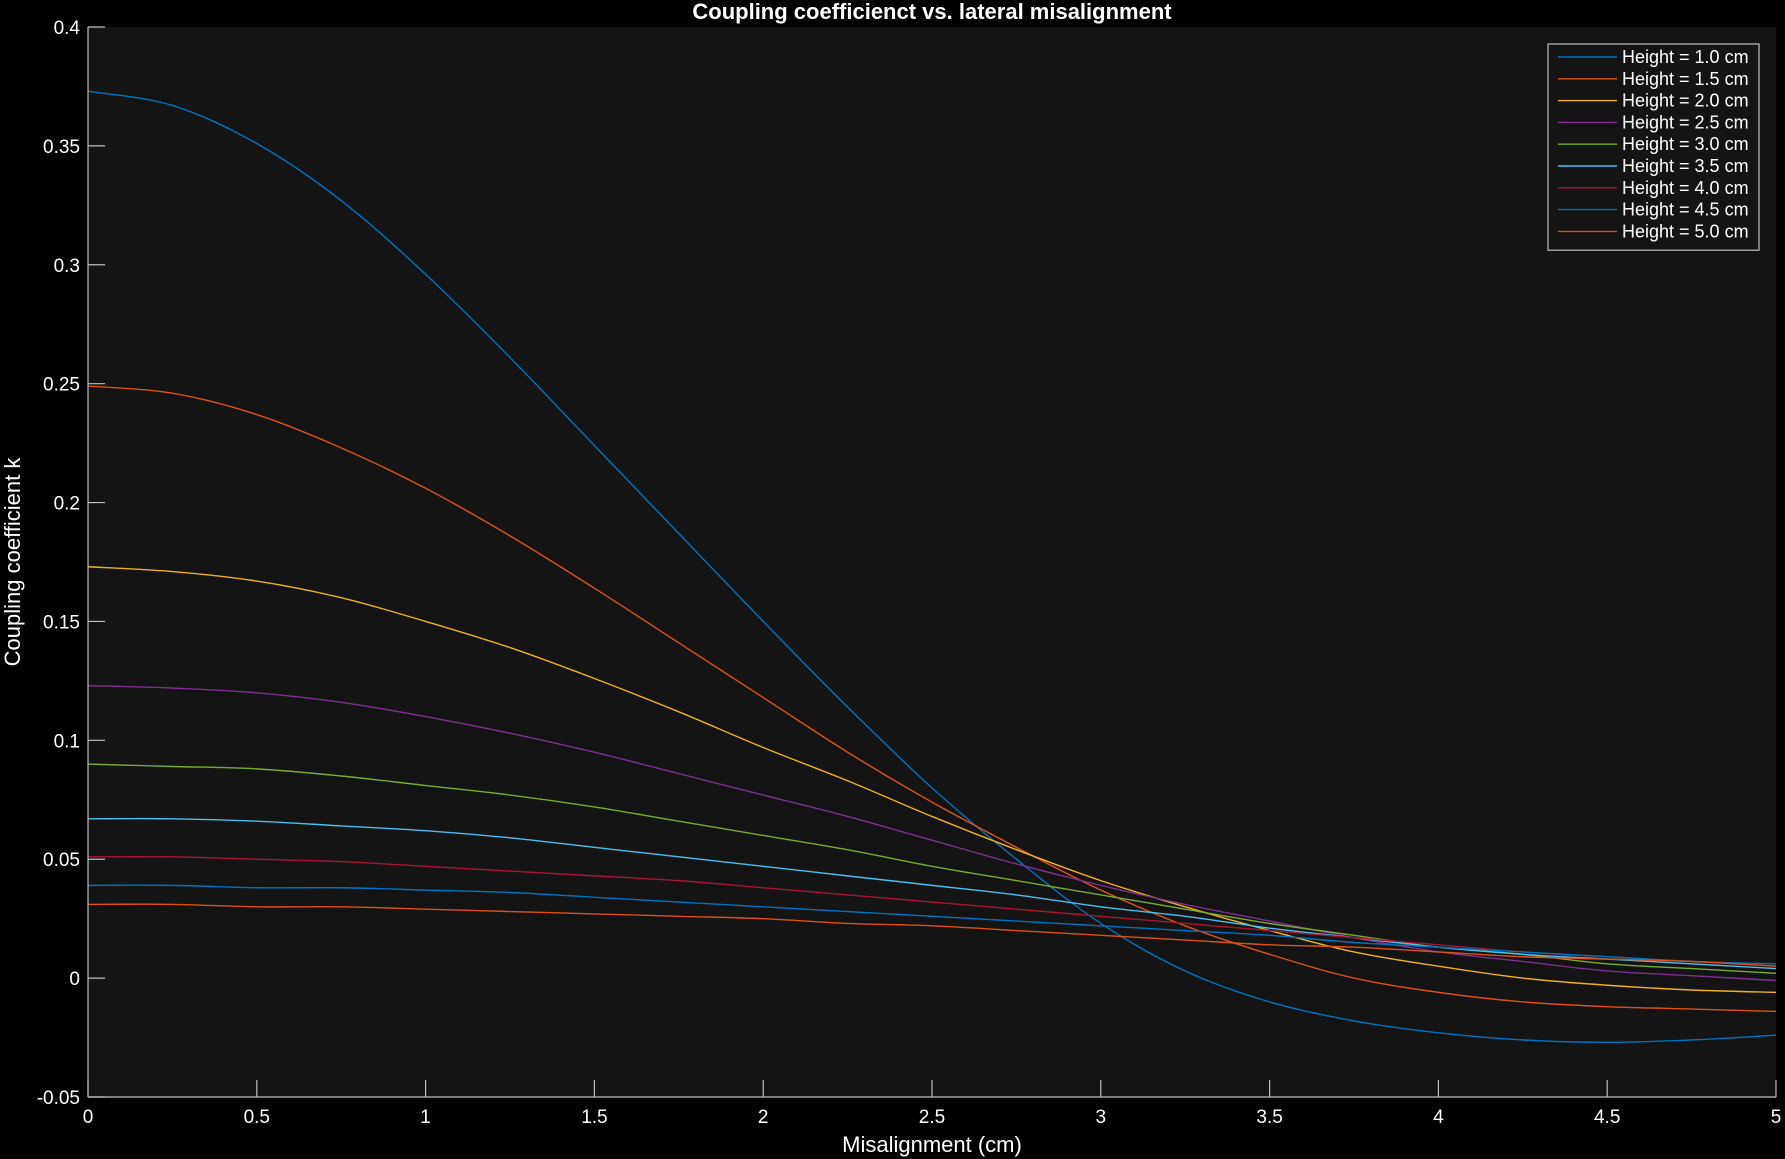  What do you see at coordinates (932, 1144) in the screenshot?
I see `x-axis-label: Misalignment (cm)` at bounding box center [932, 1144].